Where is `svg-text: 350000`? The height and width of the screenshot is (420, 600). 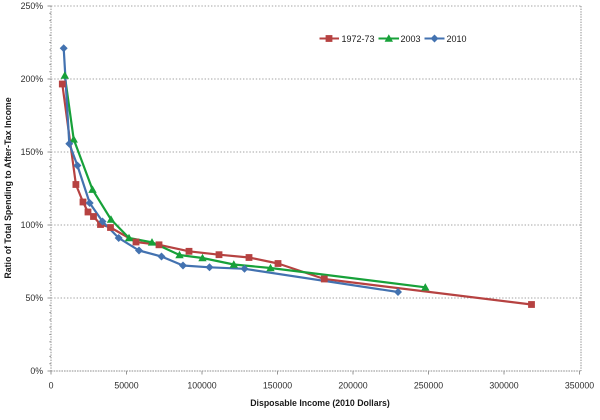 svg-text: 350000 is located at coordinates (579, 386).